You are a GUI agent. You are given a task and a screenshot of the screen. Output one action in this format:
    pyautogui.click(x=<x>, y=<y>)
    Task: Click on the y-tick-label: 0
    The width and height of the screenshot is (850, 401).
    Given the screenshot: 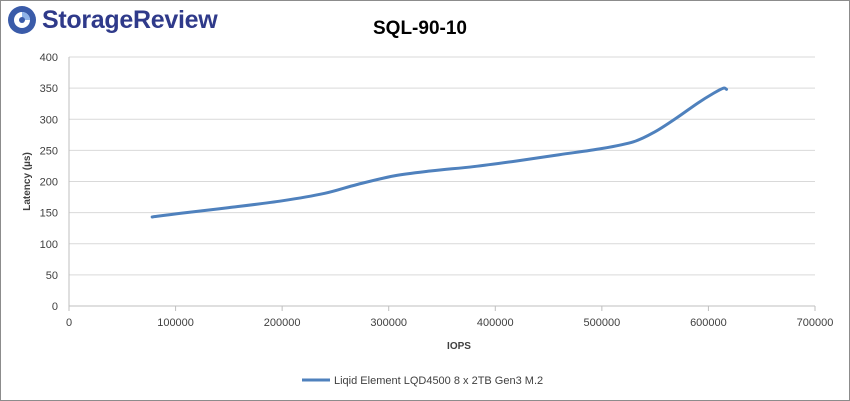 What is the action you would take?
    pyautogui.click(x=55, y=307)
    